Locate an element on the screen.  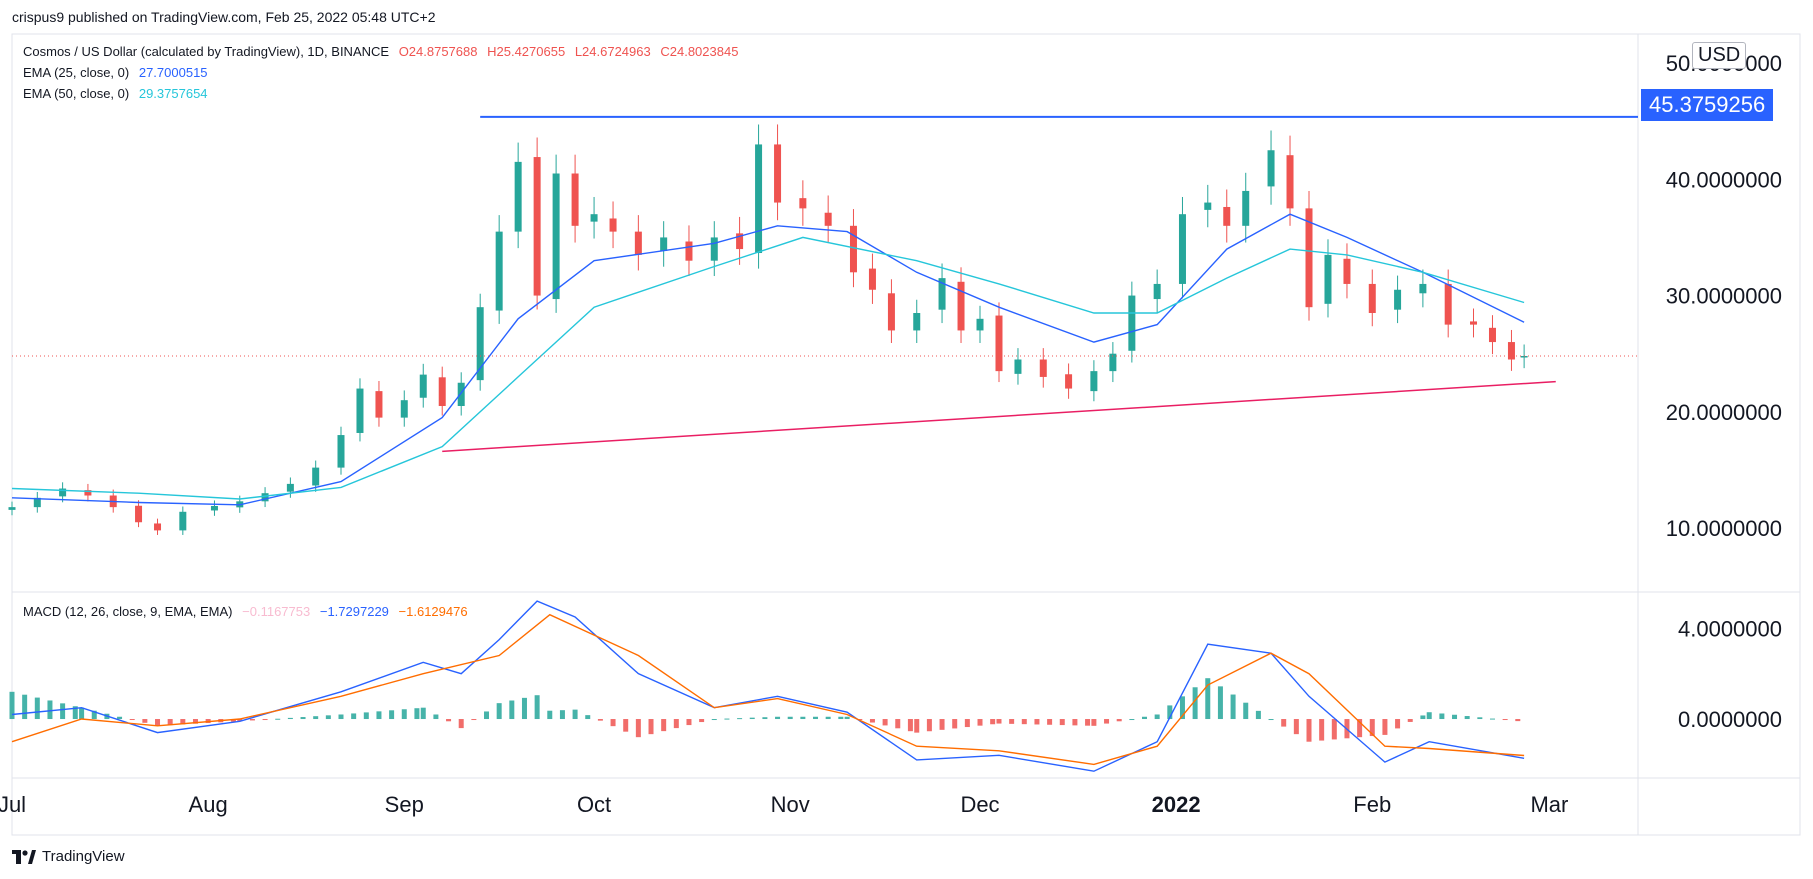
support-trendline is located at coordinates (999, 416).